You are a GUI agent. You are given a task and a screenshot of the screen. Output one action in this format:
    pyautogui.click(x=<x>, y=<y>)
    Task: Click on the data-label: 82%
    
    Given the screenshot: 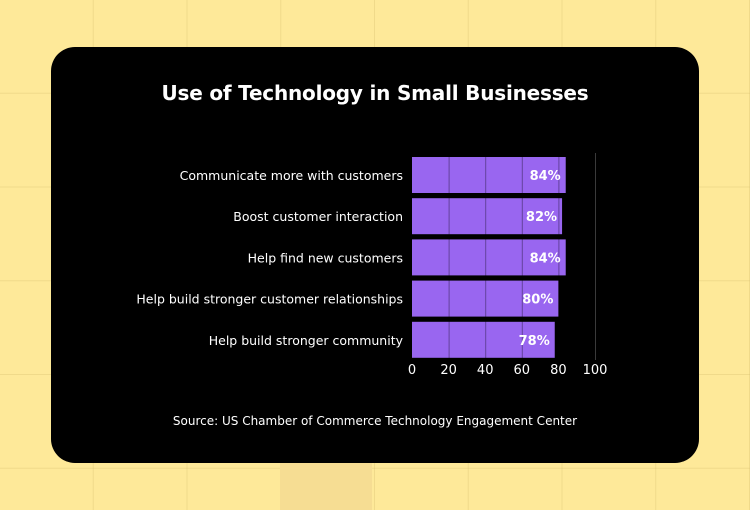 What is the action you would take?
    pyautogui.click(x=541, y=217)
    